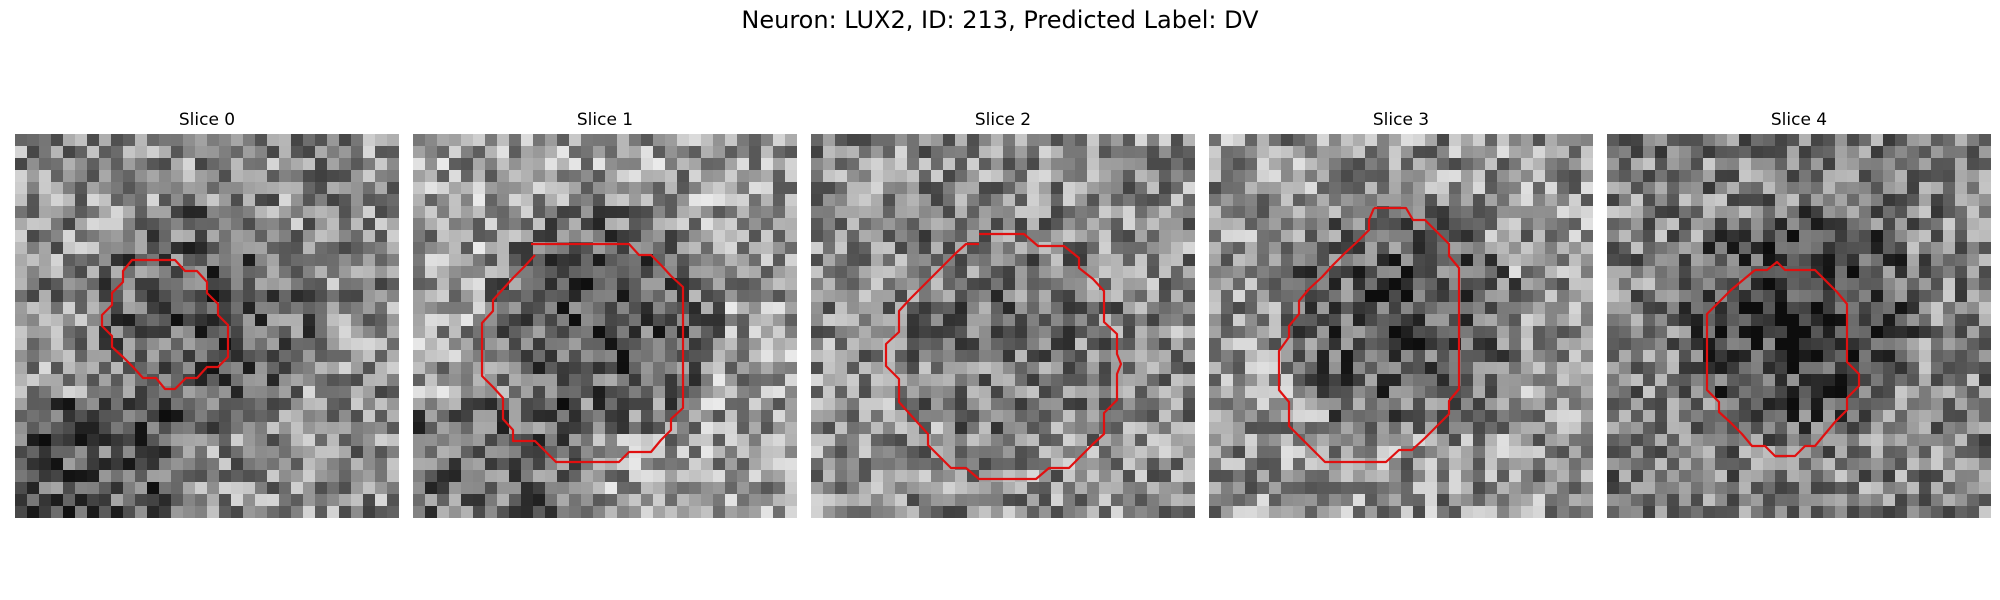  I want to click on slice-panel-4: Slice 4, so click(1799, 313).